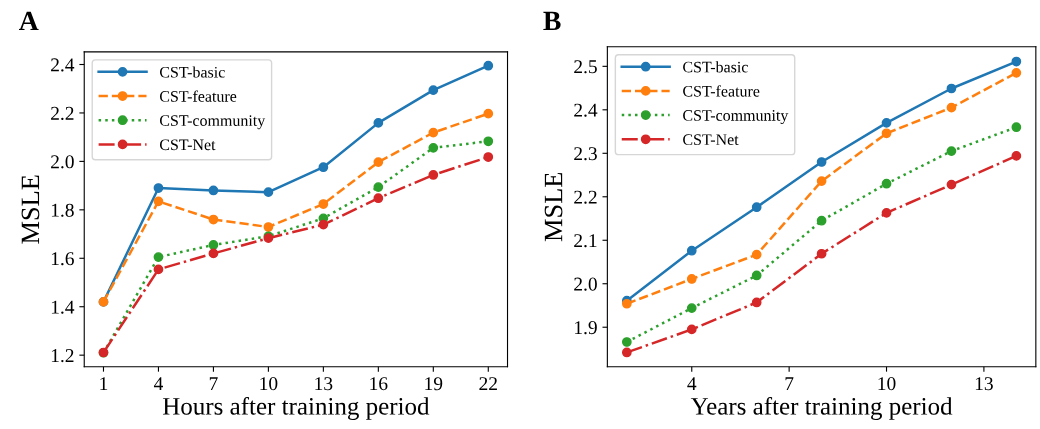 The height and width of the screenshot is (429, 1040). What do you see at coordinates (62, 259) in the screenshot?
I see `y-tick-label: 1.6` at bounding box center [62, 259].